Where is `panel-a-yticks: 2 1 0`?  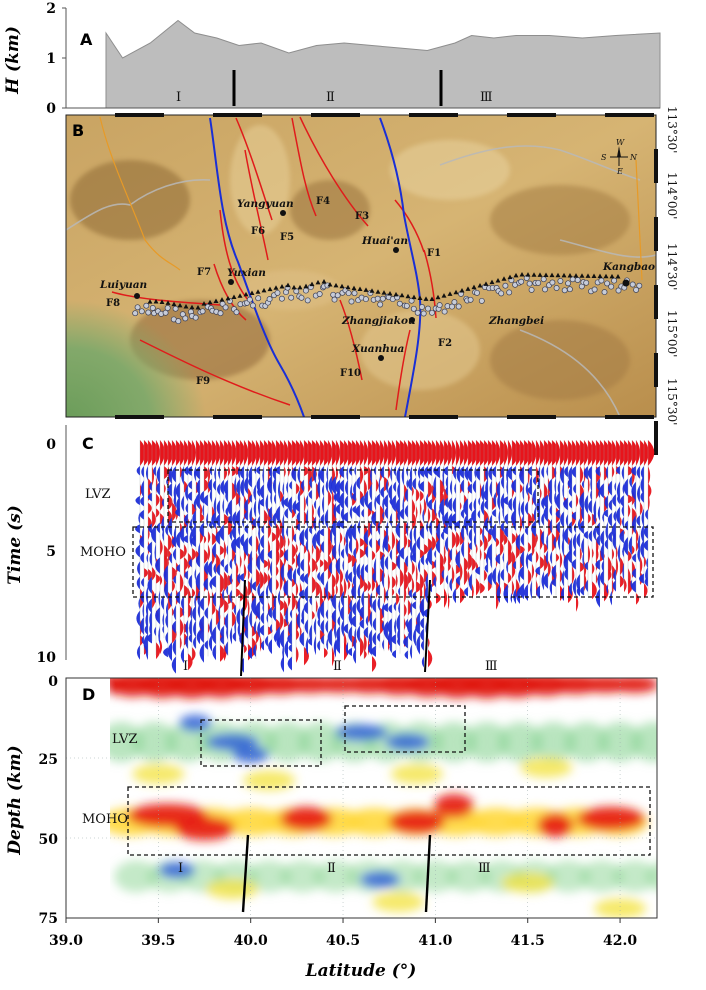
panel-a-yticks: 2 1 0 is located at coordinates (56, 59).